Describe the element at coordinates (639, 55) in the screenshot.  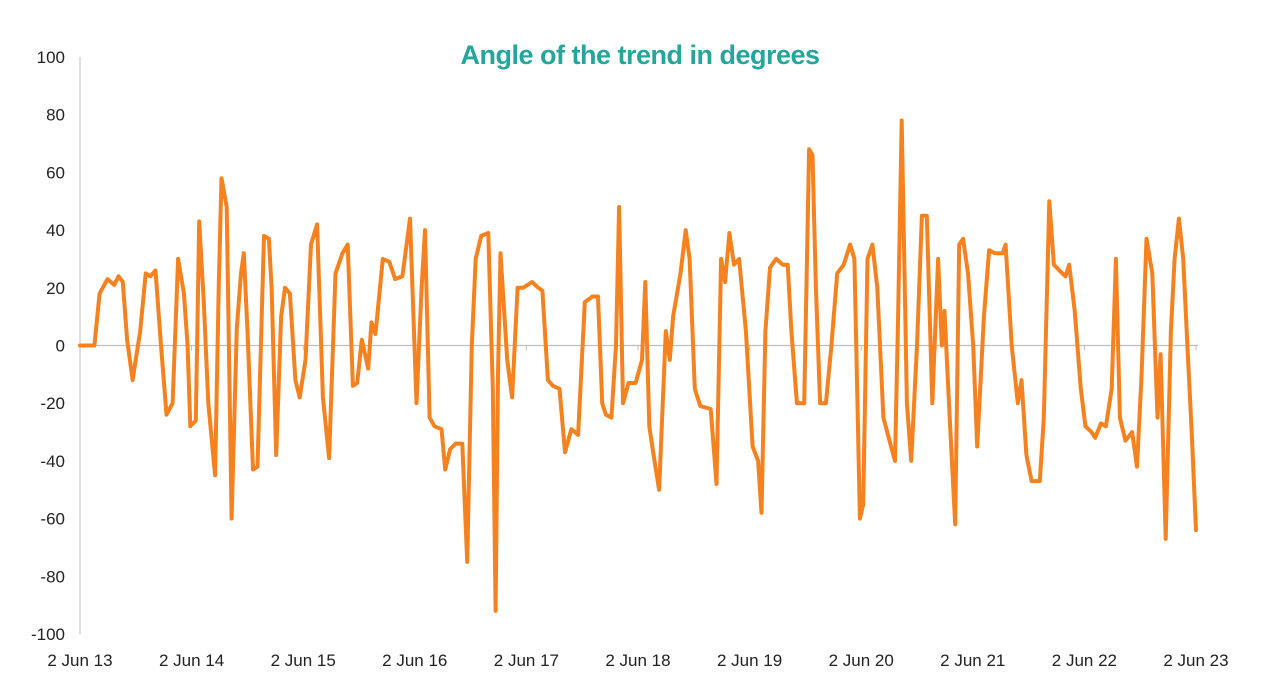
I see `chart-title: Angle of the trend in degrees` at that location.